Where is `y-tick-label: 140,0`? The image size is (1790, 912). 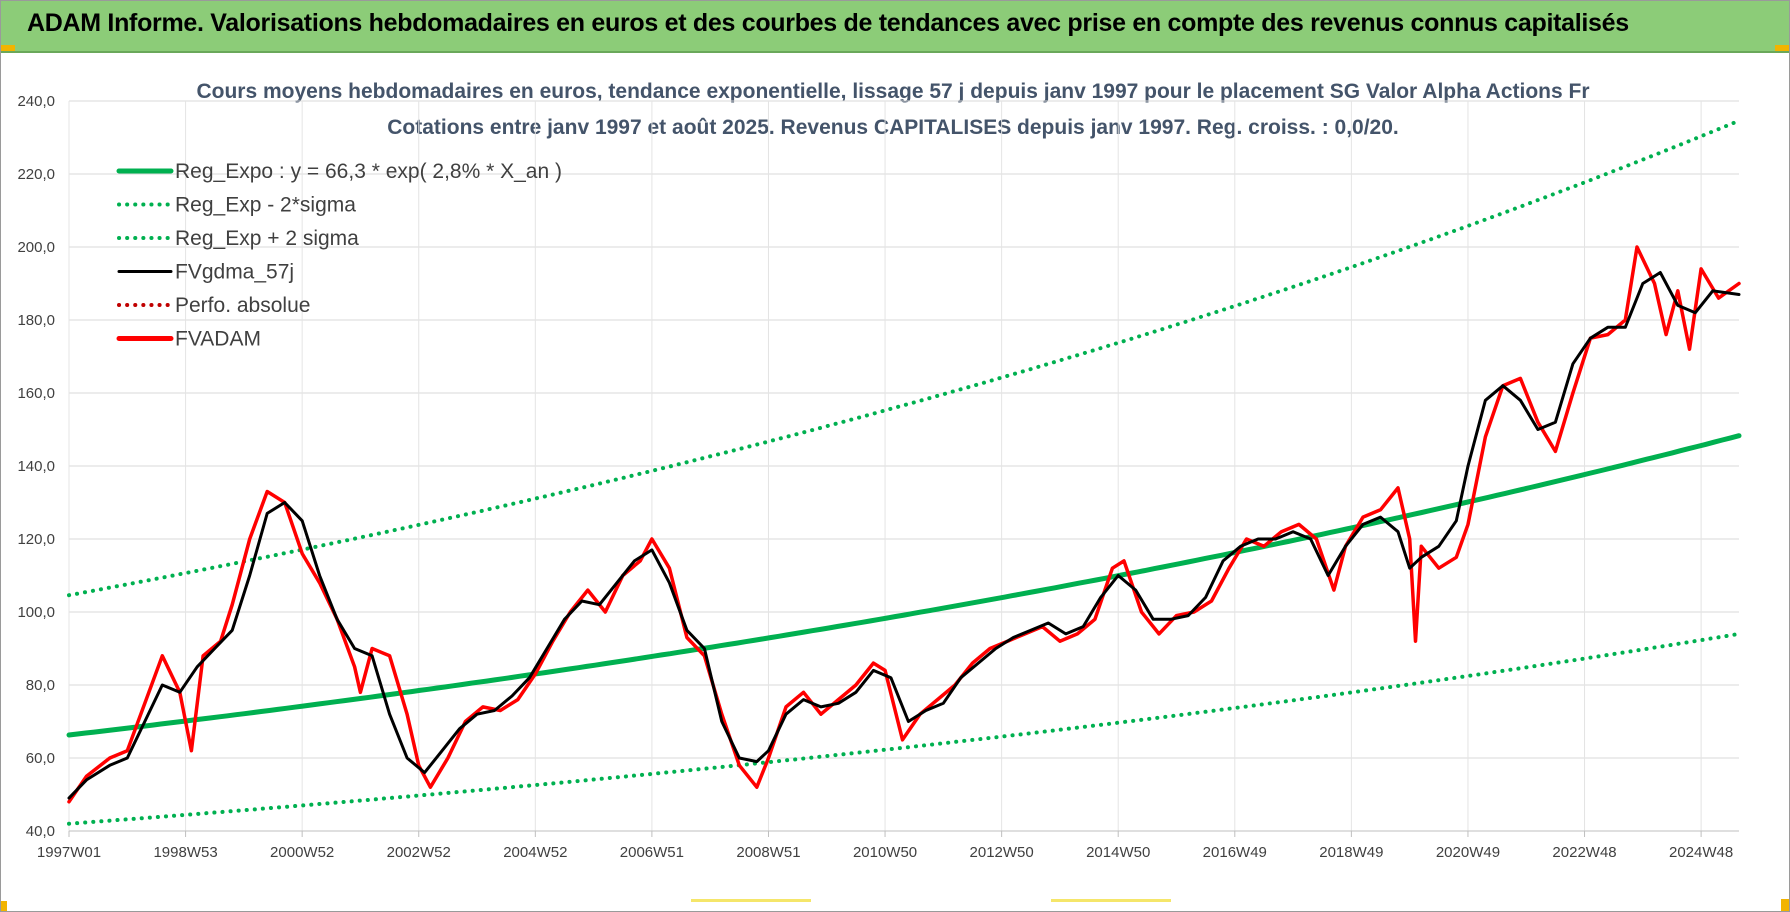 y-tick-label: 140,0 is located at coordinates (36, 466).